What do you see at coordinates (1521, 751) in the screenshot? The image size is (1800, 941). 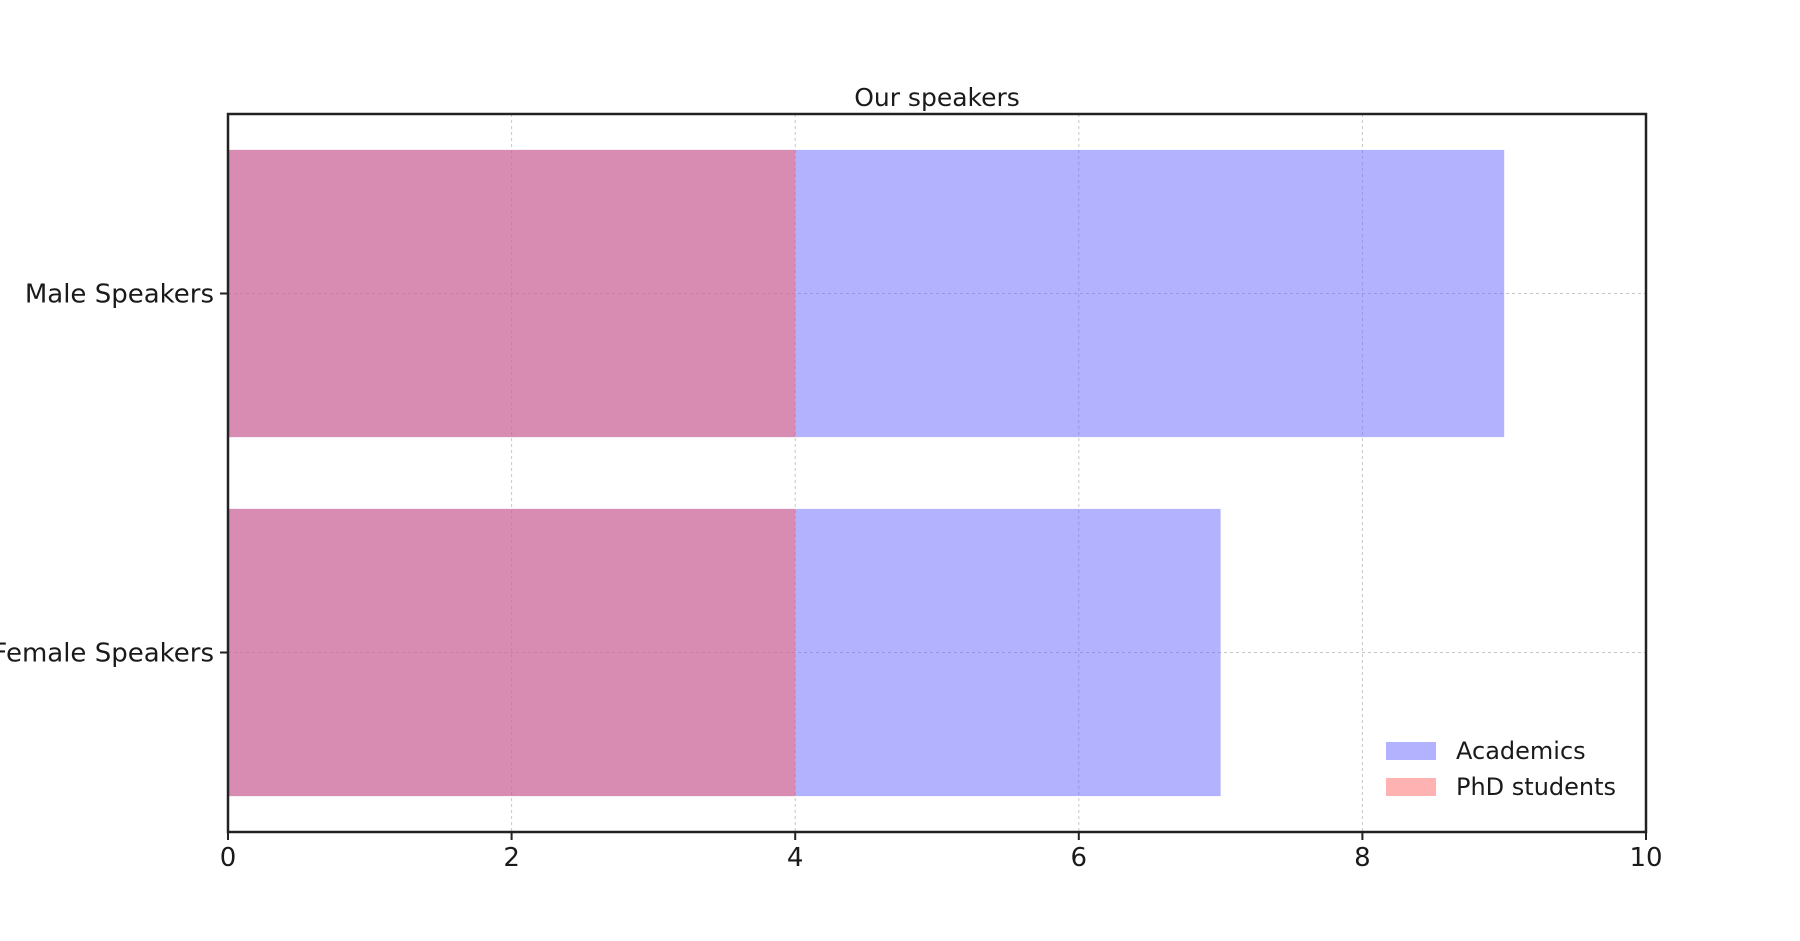 I see `legend-label: Academics` at bounding box center [1521, 751].